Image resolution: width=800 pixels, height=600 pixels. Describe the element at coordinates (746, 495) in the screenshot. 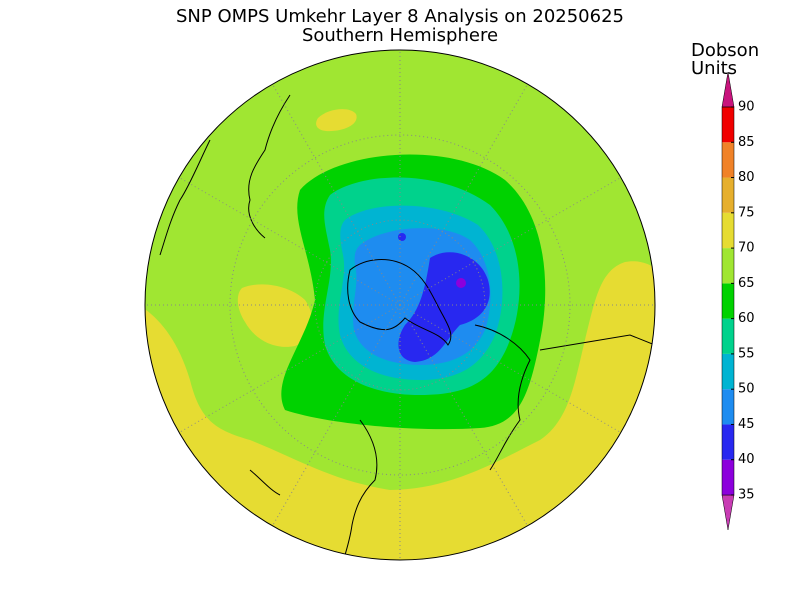

I see `colorbar-tick-label: 35` at that location.